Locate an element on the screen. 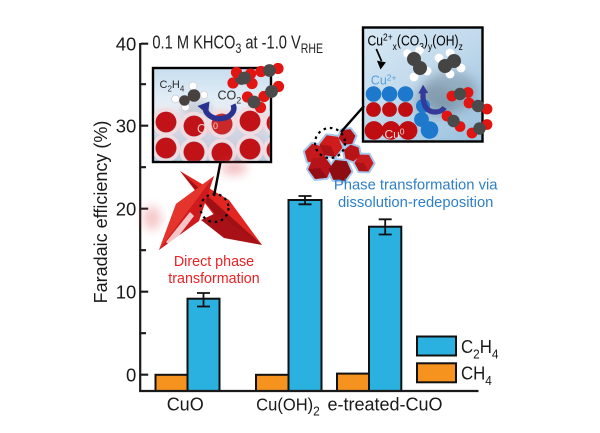 This screenshot has height=433, width=600. svg-text: dissolution-redeposition is located at coordinates (415, 203).